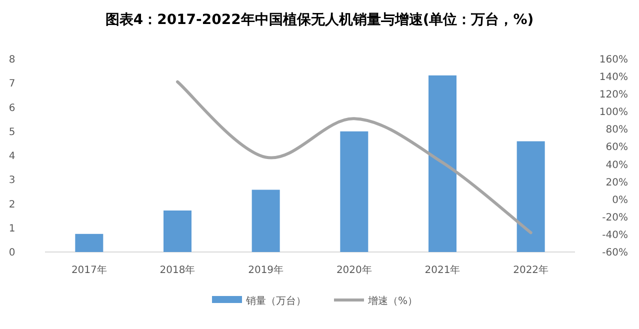 This screenshot has height=329, width=639. I want to click on x-tick-label: 2018年, so click(178, 270).